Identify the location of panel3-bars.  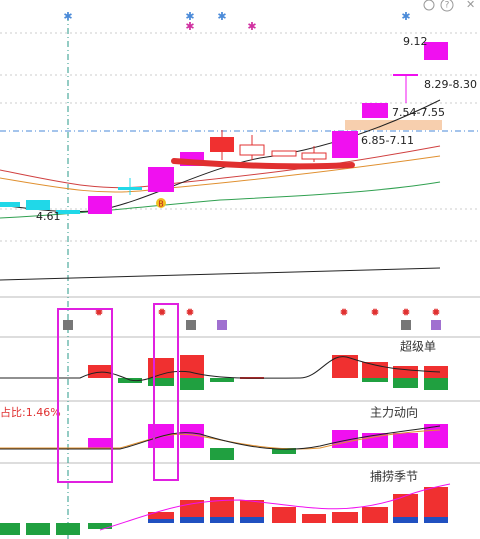
(225, 509).